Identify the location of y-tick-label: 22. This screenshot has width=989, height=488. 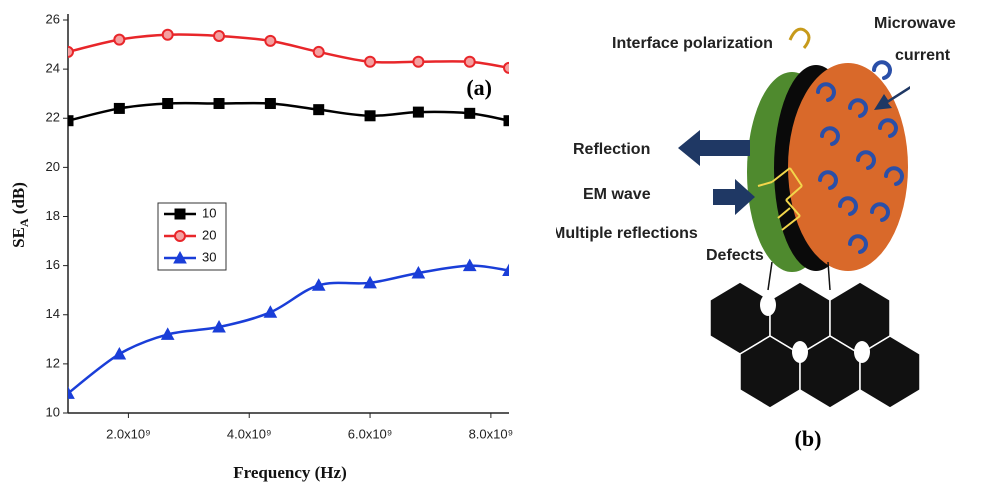
(53, 117).